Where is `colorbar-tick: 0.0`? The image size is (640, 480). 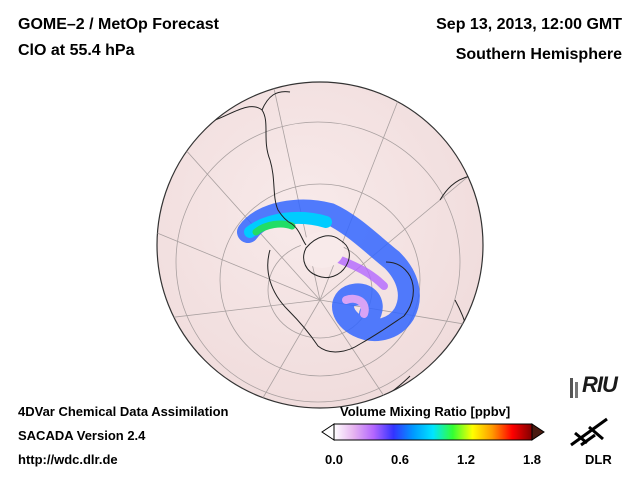 colorbar-tick: 0.0 is located at coordinates (334, 459).